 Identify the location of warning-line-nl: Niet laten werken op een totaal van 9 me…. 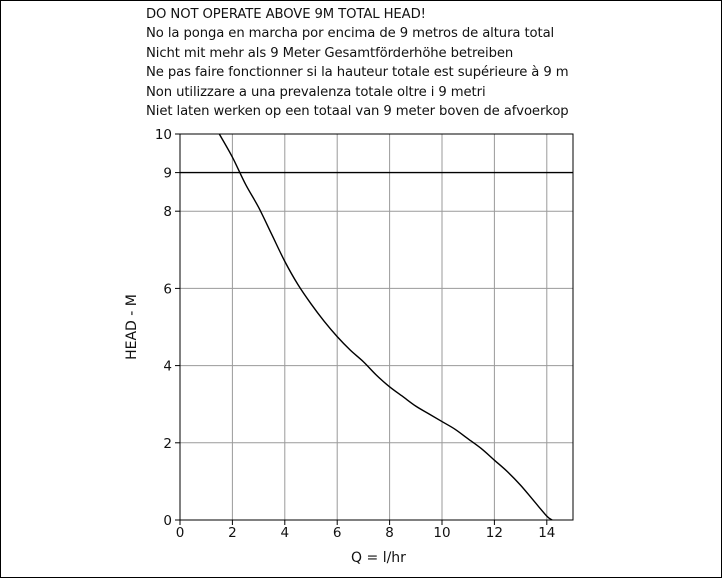
(357, 112).